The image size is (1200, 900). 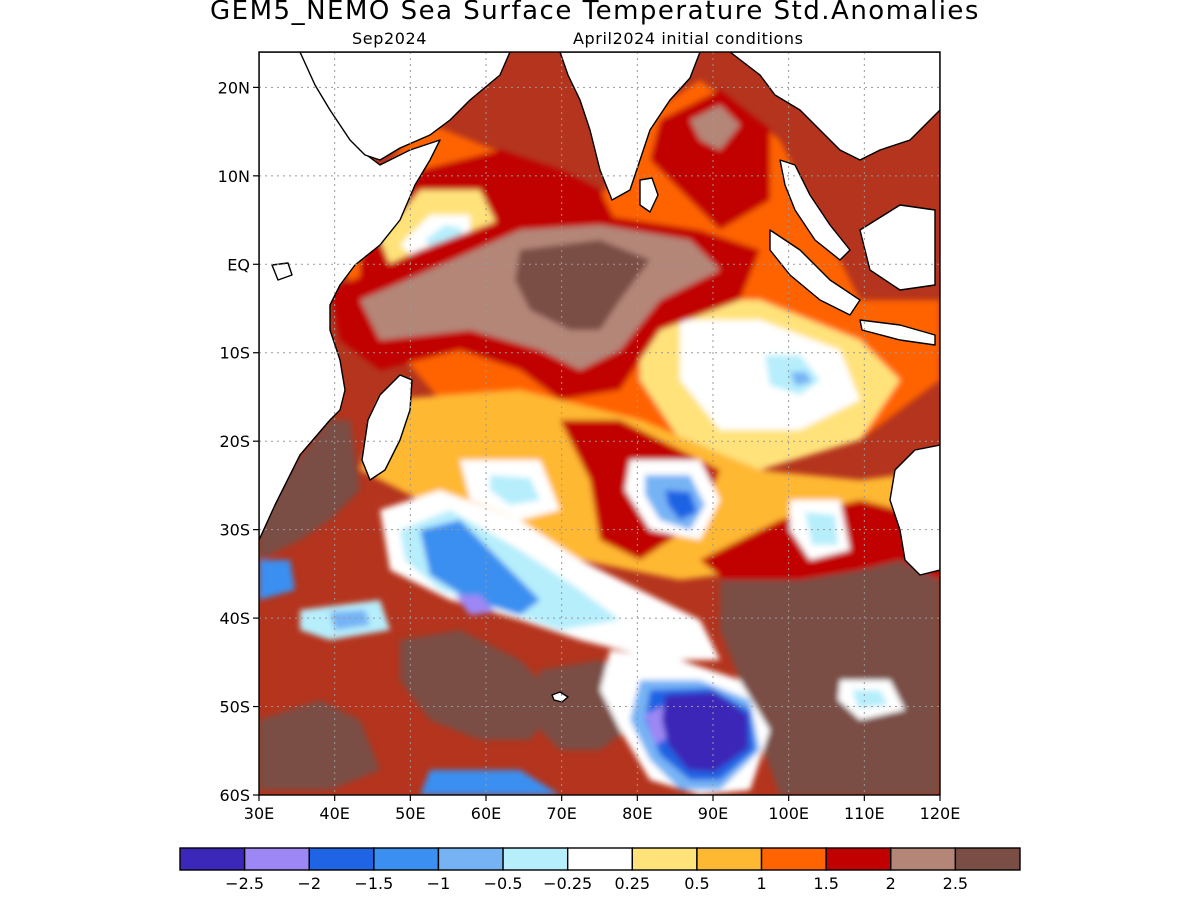 What do you see at coordinates (864, 813) in the screenshot?
I see `lon-tick-label: 110E` at bounding box center [864, 813].